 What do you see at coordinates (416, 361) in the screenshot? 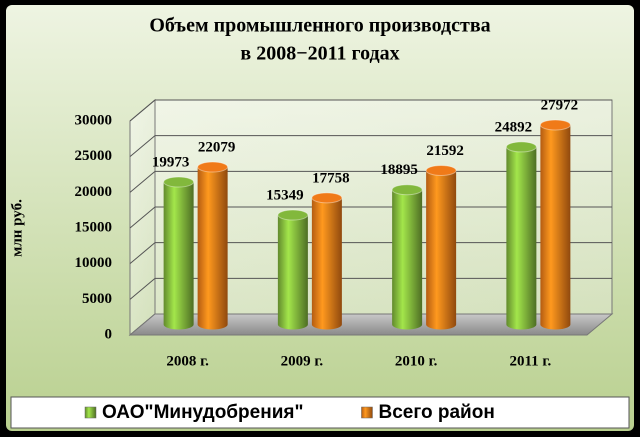
I see `x-tick-label: 2010 г.` at bounding box center [416, 361].